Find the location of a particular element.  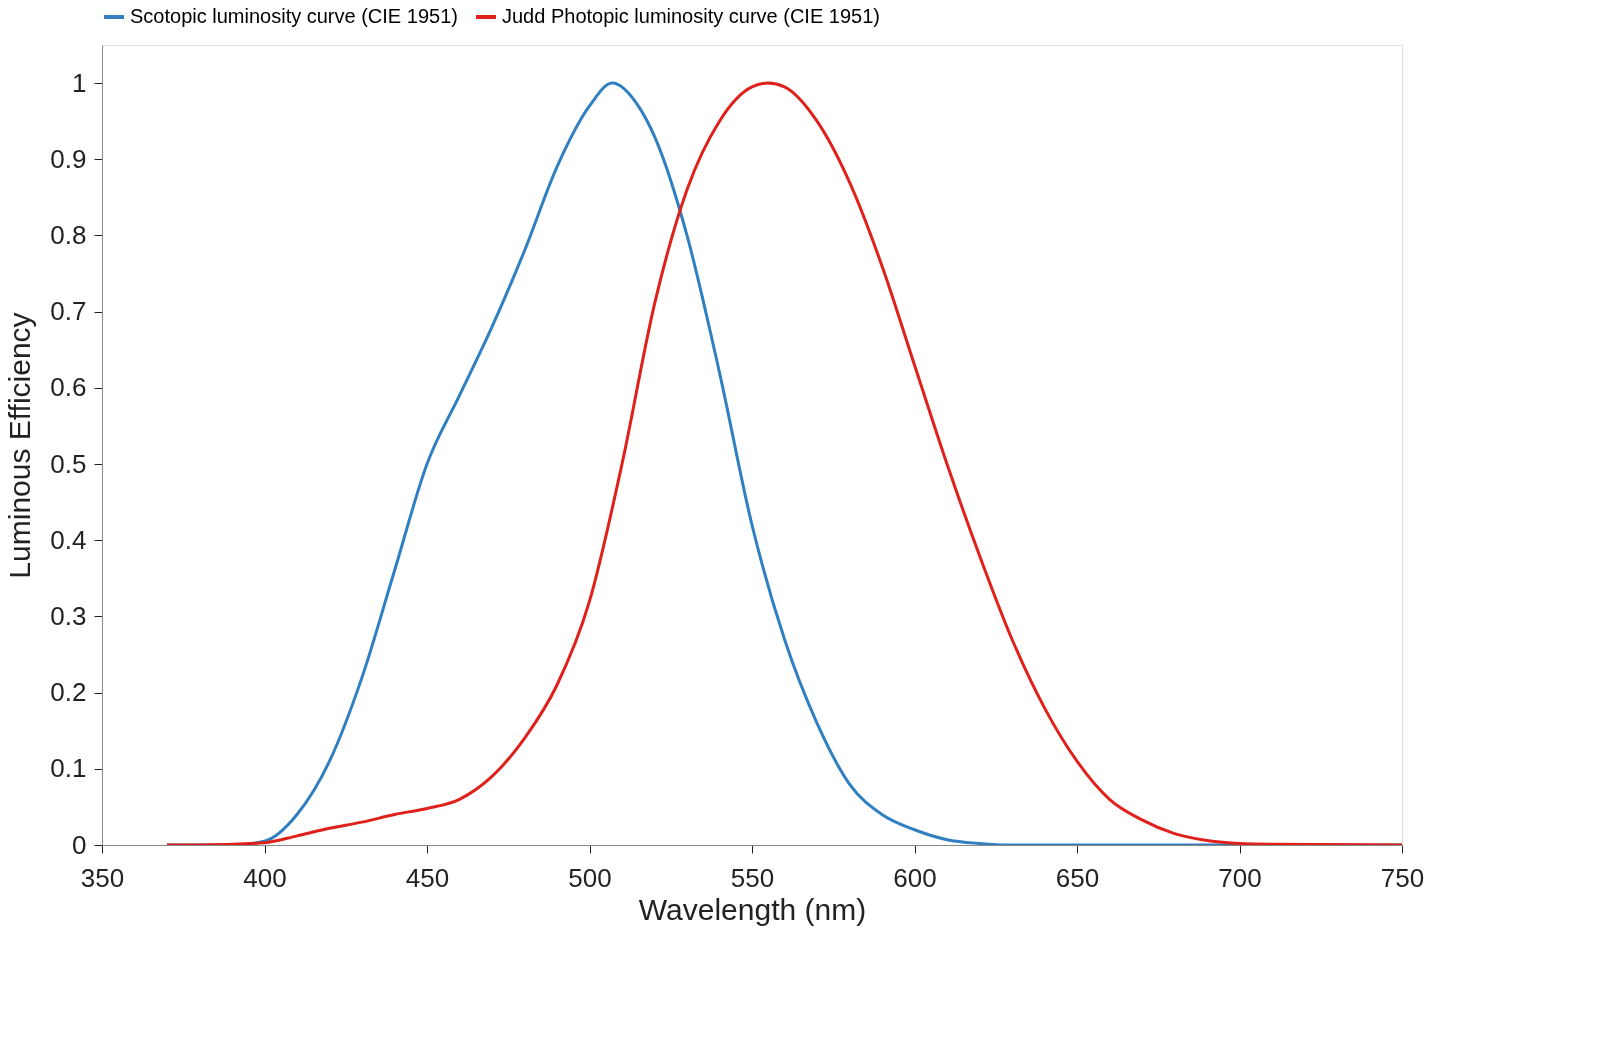

x-tick-label: 550 is located at coordinates (752, 877).